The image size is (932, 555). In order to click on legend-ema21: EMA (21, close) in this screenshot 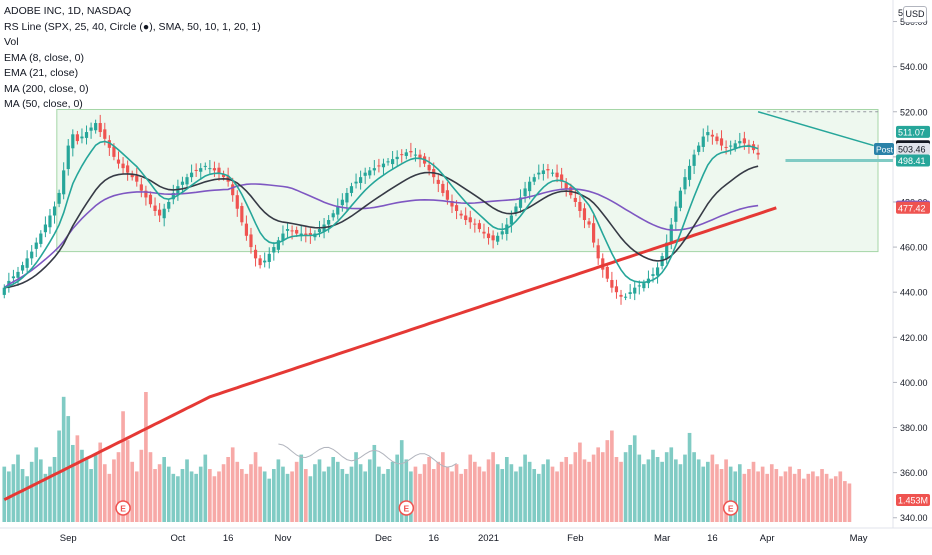, I will do `click(41, 73)`.